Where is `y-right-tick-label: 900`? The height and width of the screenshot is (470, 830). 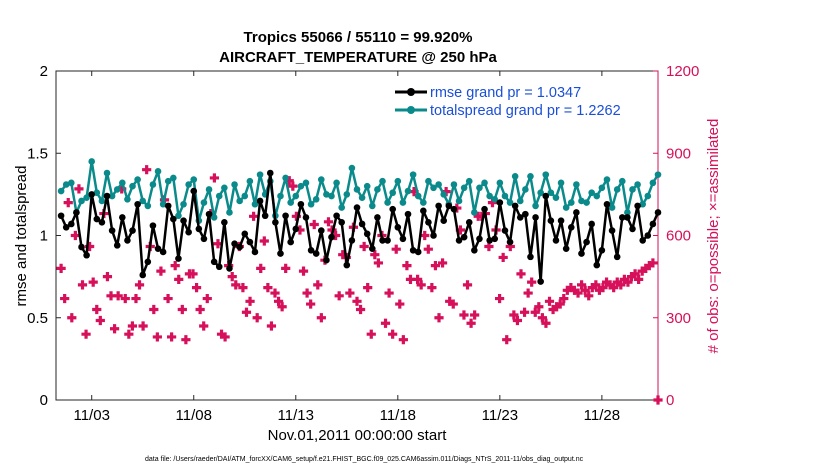
y-right-tick-label: 900 is located at coordinates (678, 153).